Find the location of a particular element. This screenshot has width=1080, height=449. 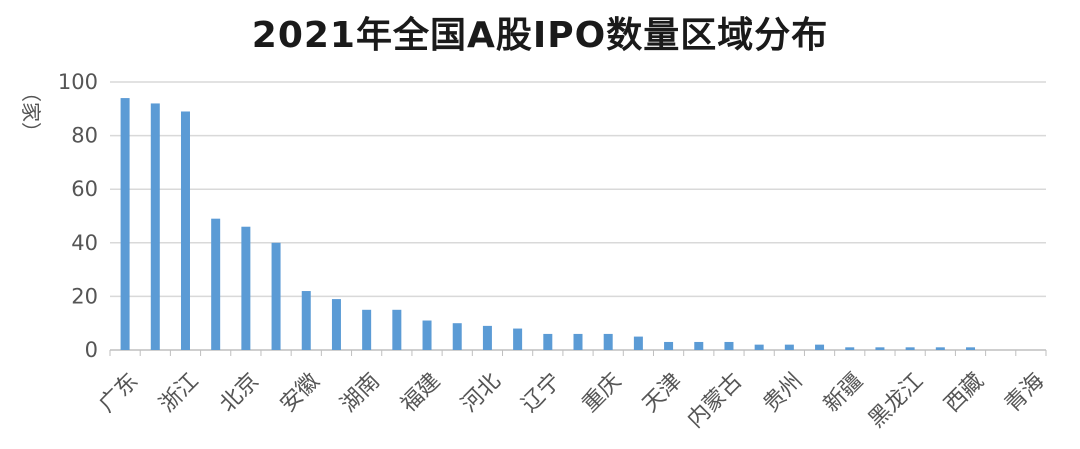

x-category-label: 重庆 is located at coordinates (602, 393).